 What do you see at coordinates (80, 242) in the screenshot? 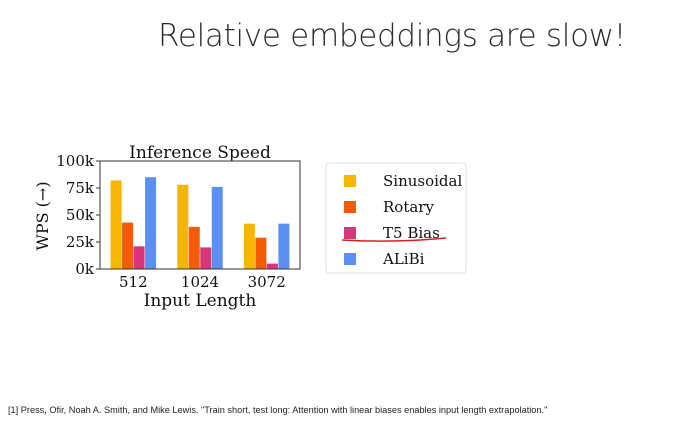
I see `y-tick-label: 25k` at bounding box center [80, 242].